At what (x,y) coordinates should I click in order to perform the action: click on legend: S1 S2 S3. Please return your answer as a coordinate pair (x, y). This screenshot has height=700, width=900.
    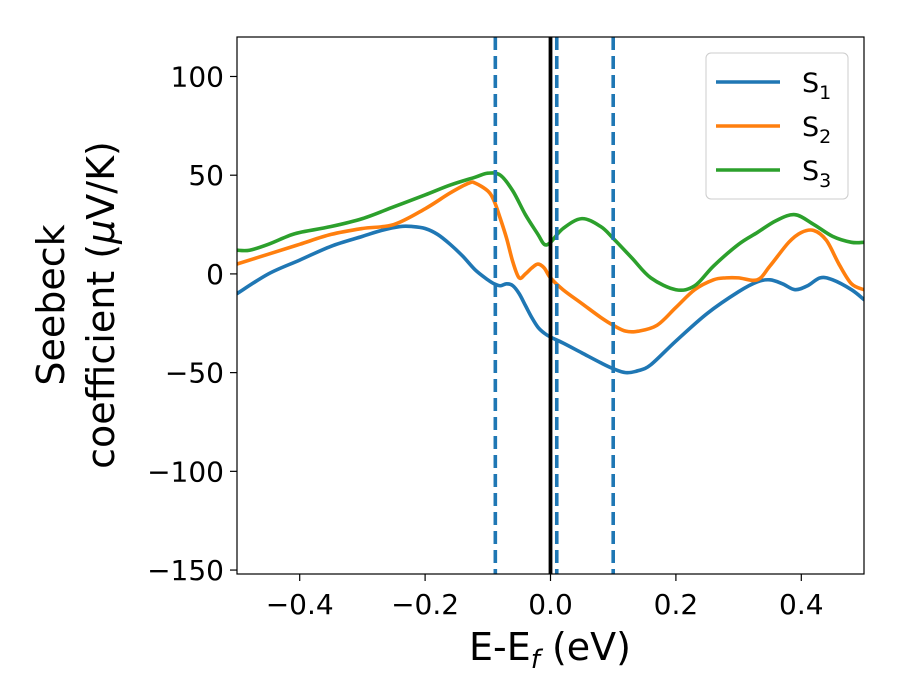
    Looking at the image, I should click on (777, 126).